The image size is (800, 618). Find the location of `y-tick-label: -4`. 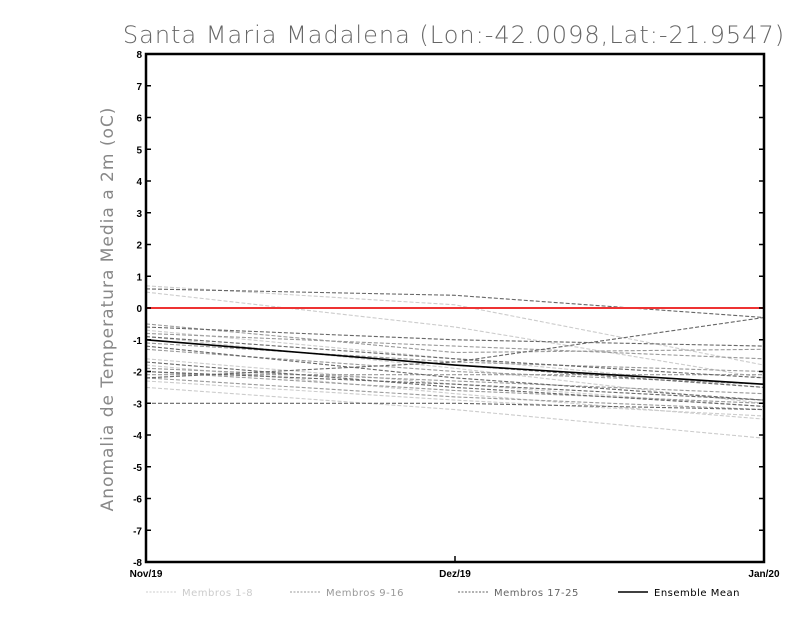

y-tick-label: -4 is located at coordinates (137, 436).